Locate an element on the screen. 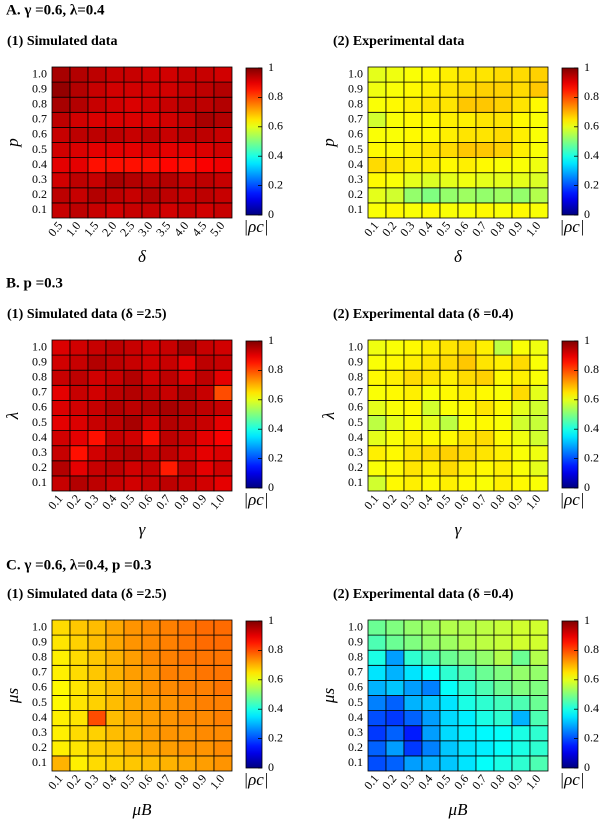 This screenshot has height=819, width=602. y-tick-label: 0.6 is located at coordinates (355, 407).